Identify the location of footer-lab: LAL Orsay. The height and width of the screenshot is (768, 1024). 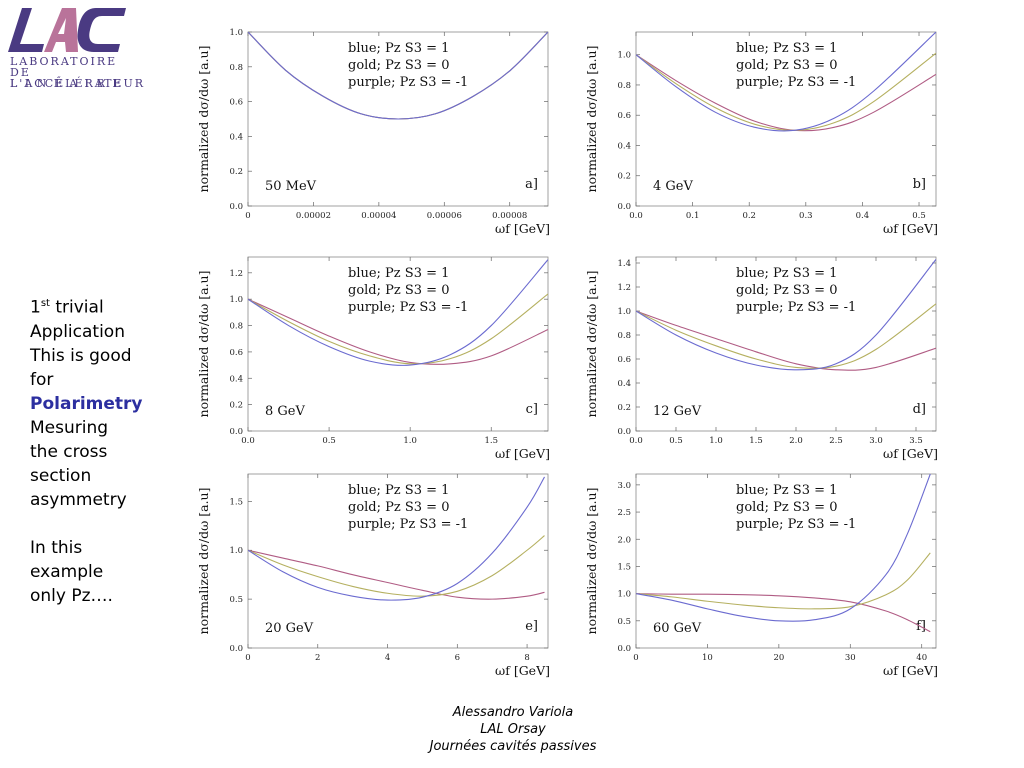
(513, 729).